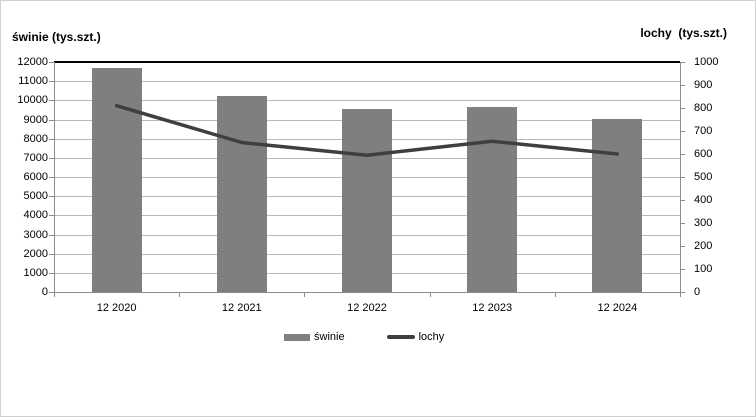 This screenshot has width=756, height=417. Describe the element at coordinates (703, 85) in the screenshot. I see `right-axis-tick-label: 900` at that location.